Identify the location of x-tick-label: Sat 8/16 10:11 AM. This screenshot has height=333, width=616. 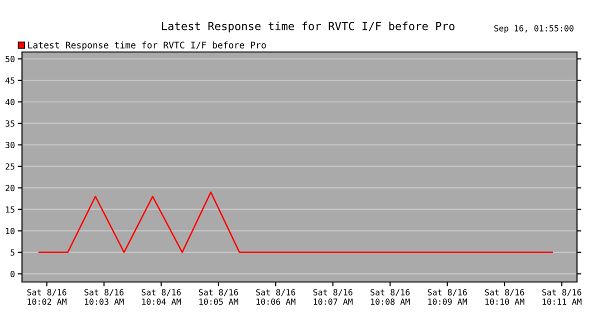
(562, 297).